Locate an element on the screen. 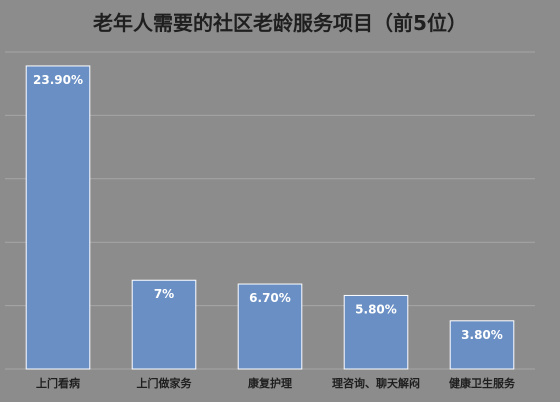 The image size is (560, 402). data-label: 23.90% is located at coordinates (58, 80).